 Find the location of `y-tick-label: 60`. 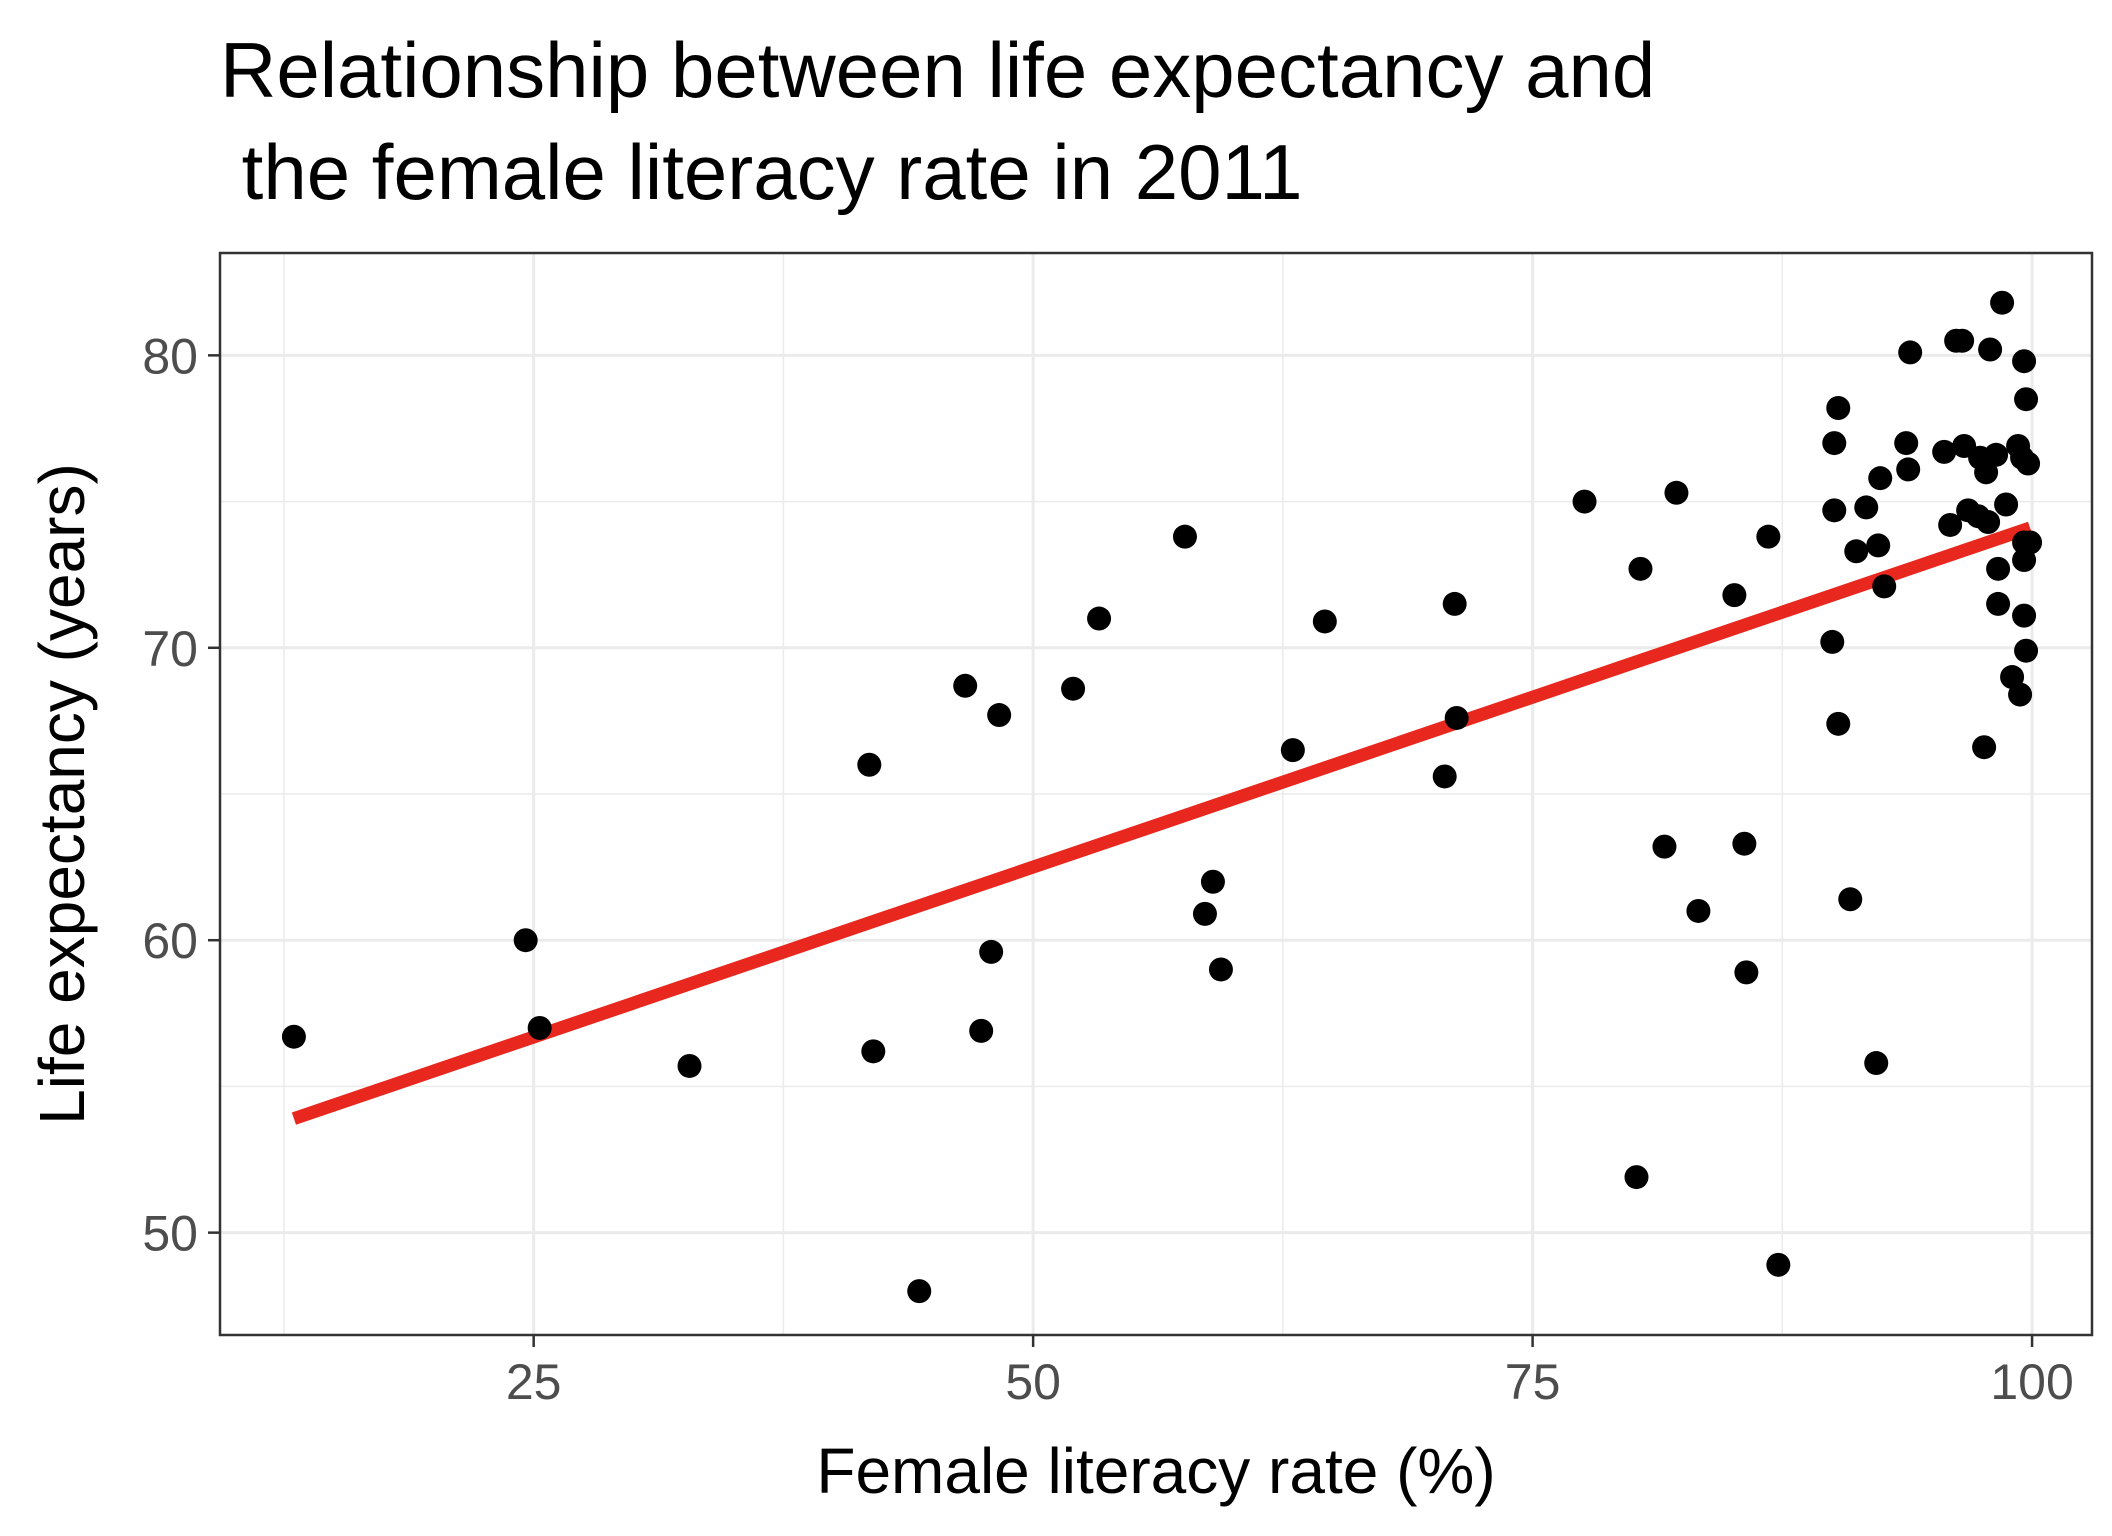

y-tick-label: 60 is located at coordinates (170, 941).